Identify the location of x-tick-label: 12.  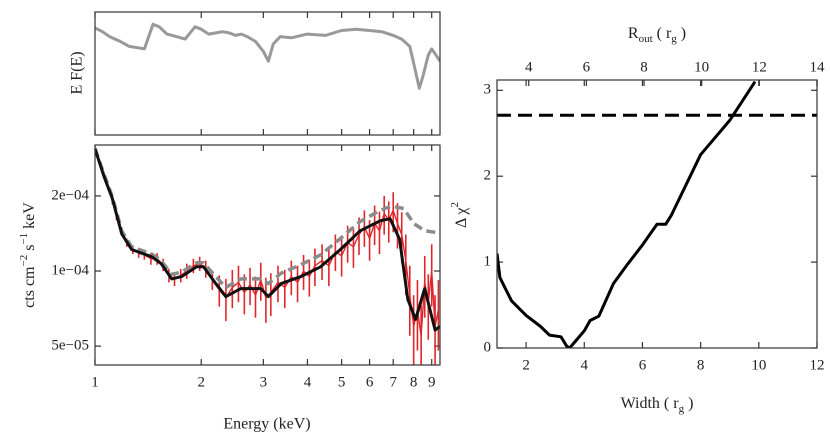
(817, 365).